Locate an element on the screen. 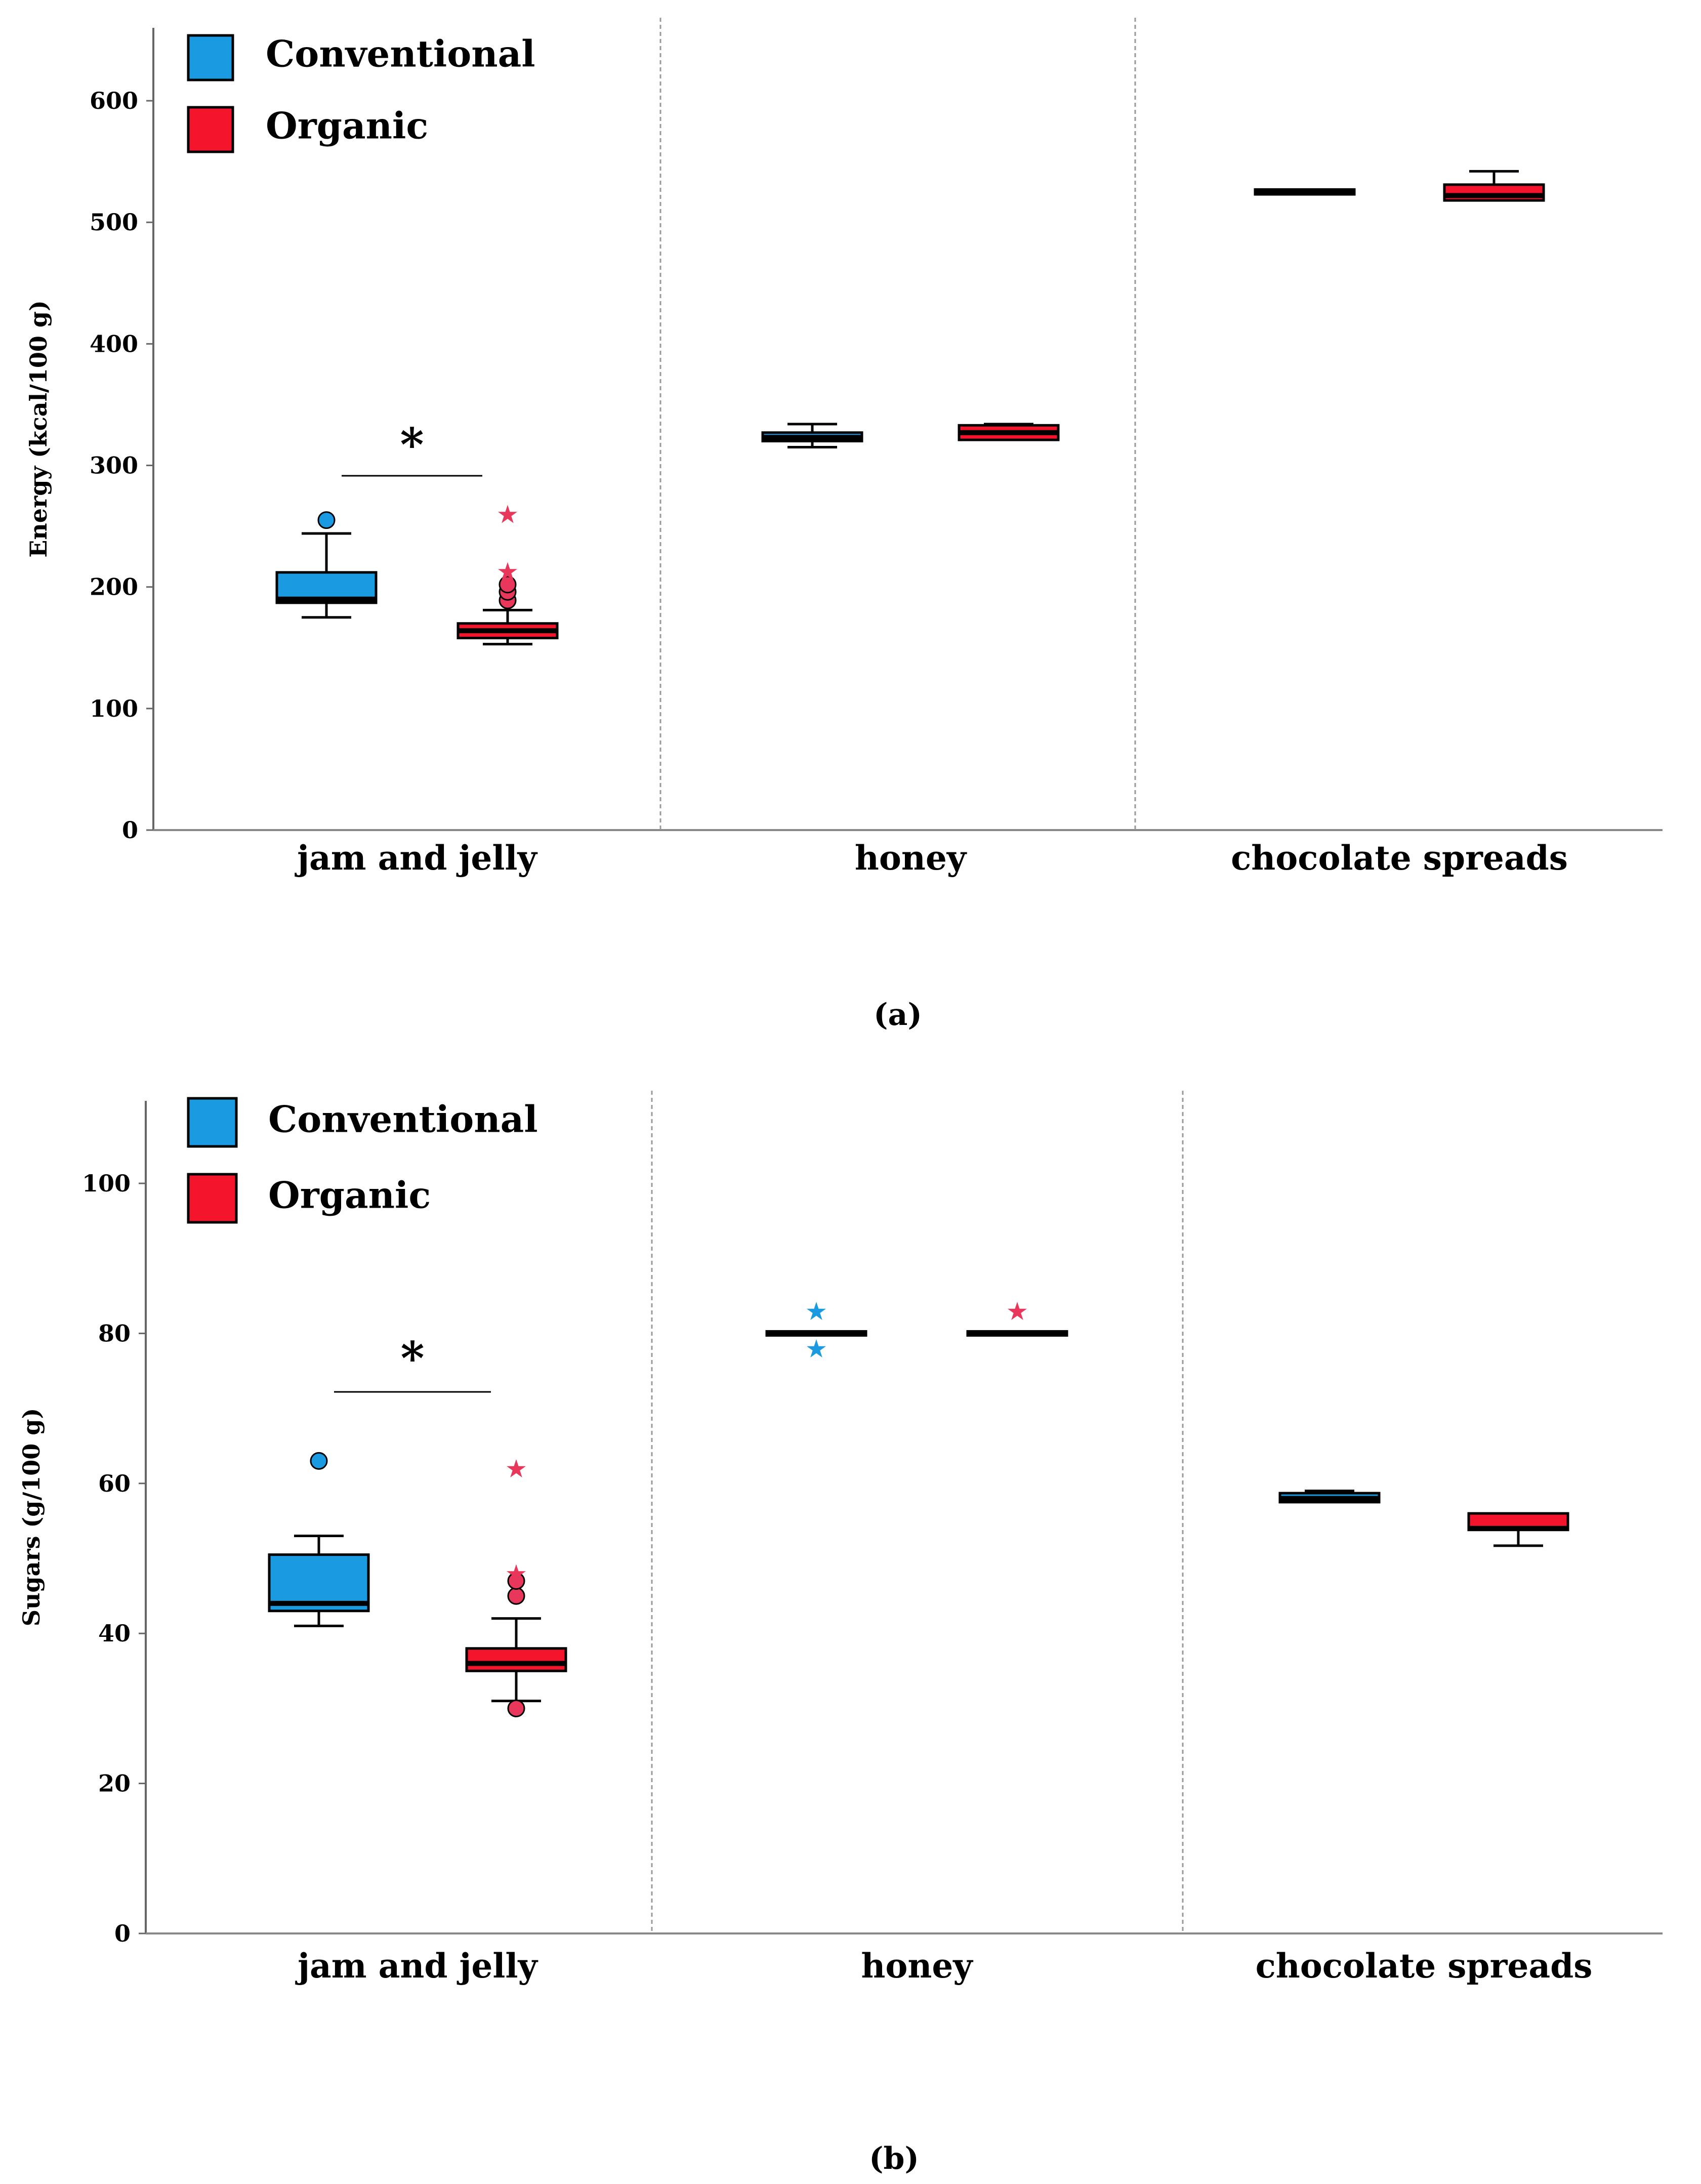  panel-label: (a) is located at coordinates (898, 1015).